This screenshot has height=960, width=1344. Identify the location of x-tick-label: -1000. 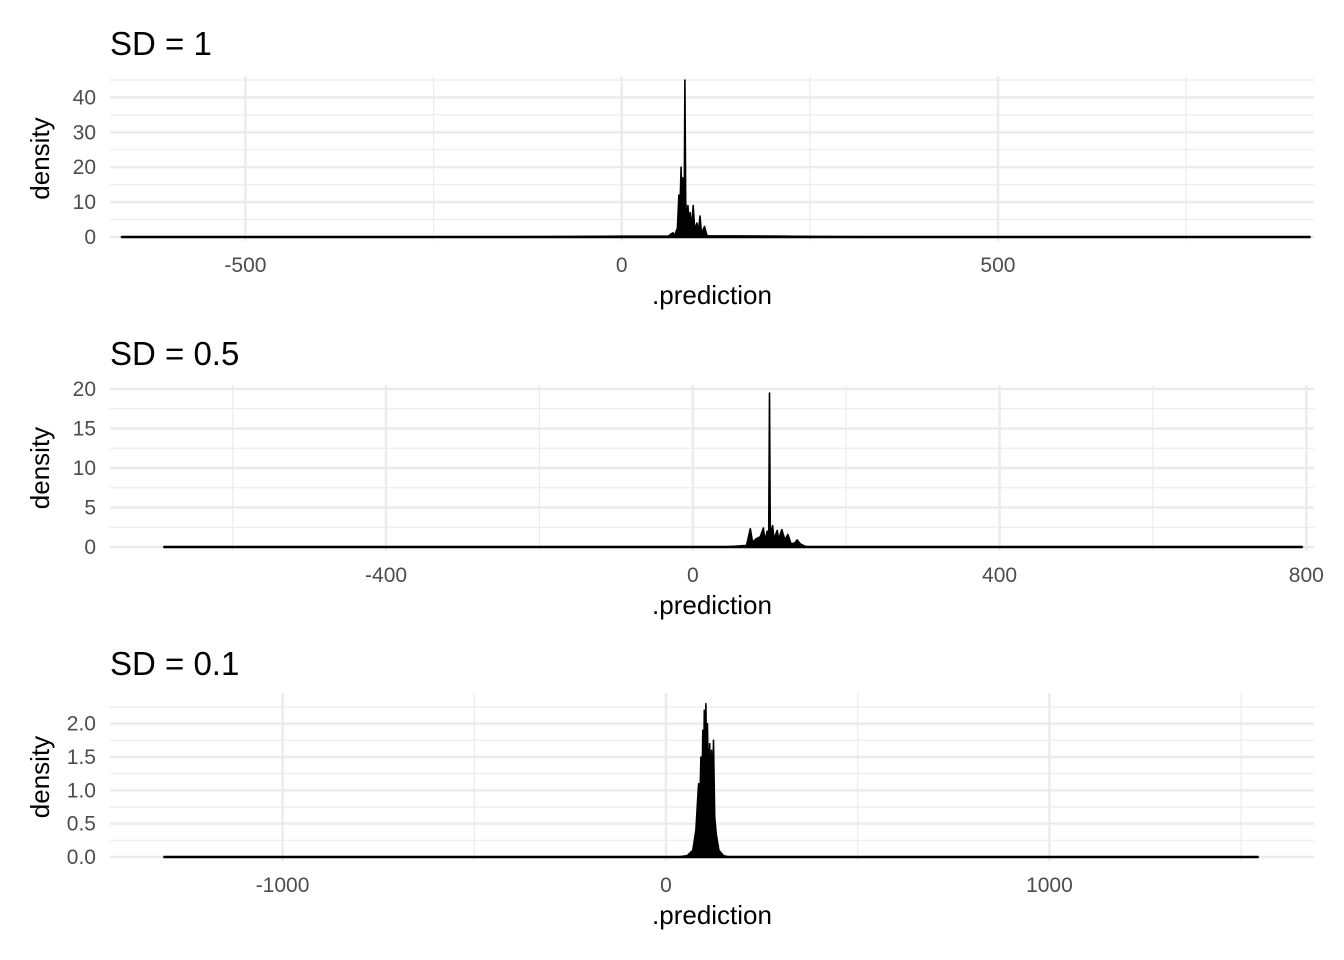
(283, 885).